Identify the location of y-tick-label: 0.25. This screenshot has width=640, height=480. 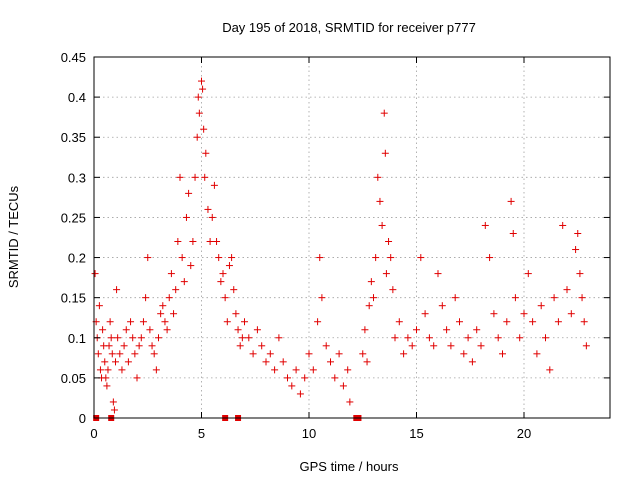
(73, 217).